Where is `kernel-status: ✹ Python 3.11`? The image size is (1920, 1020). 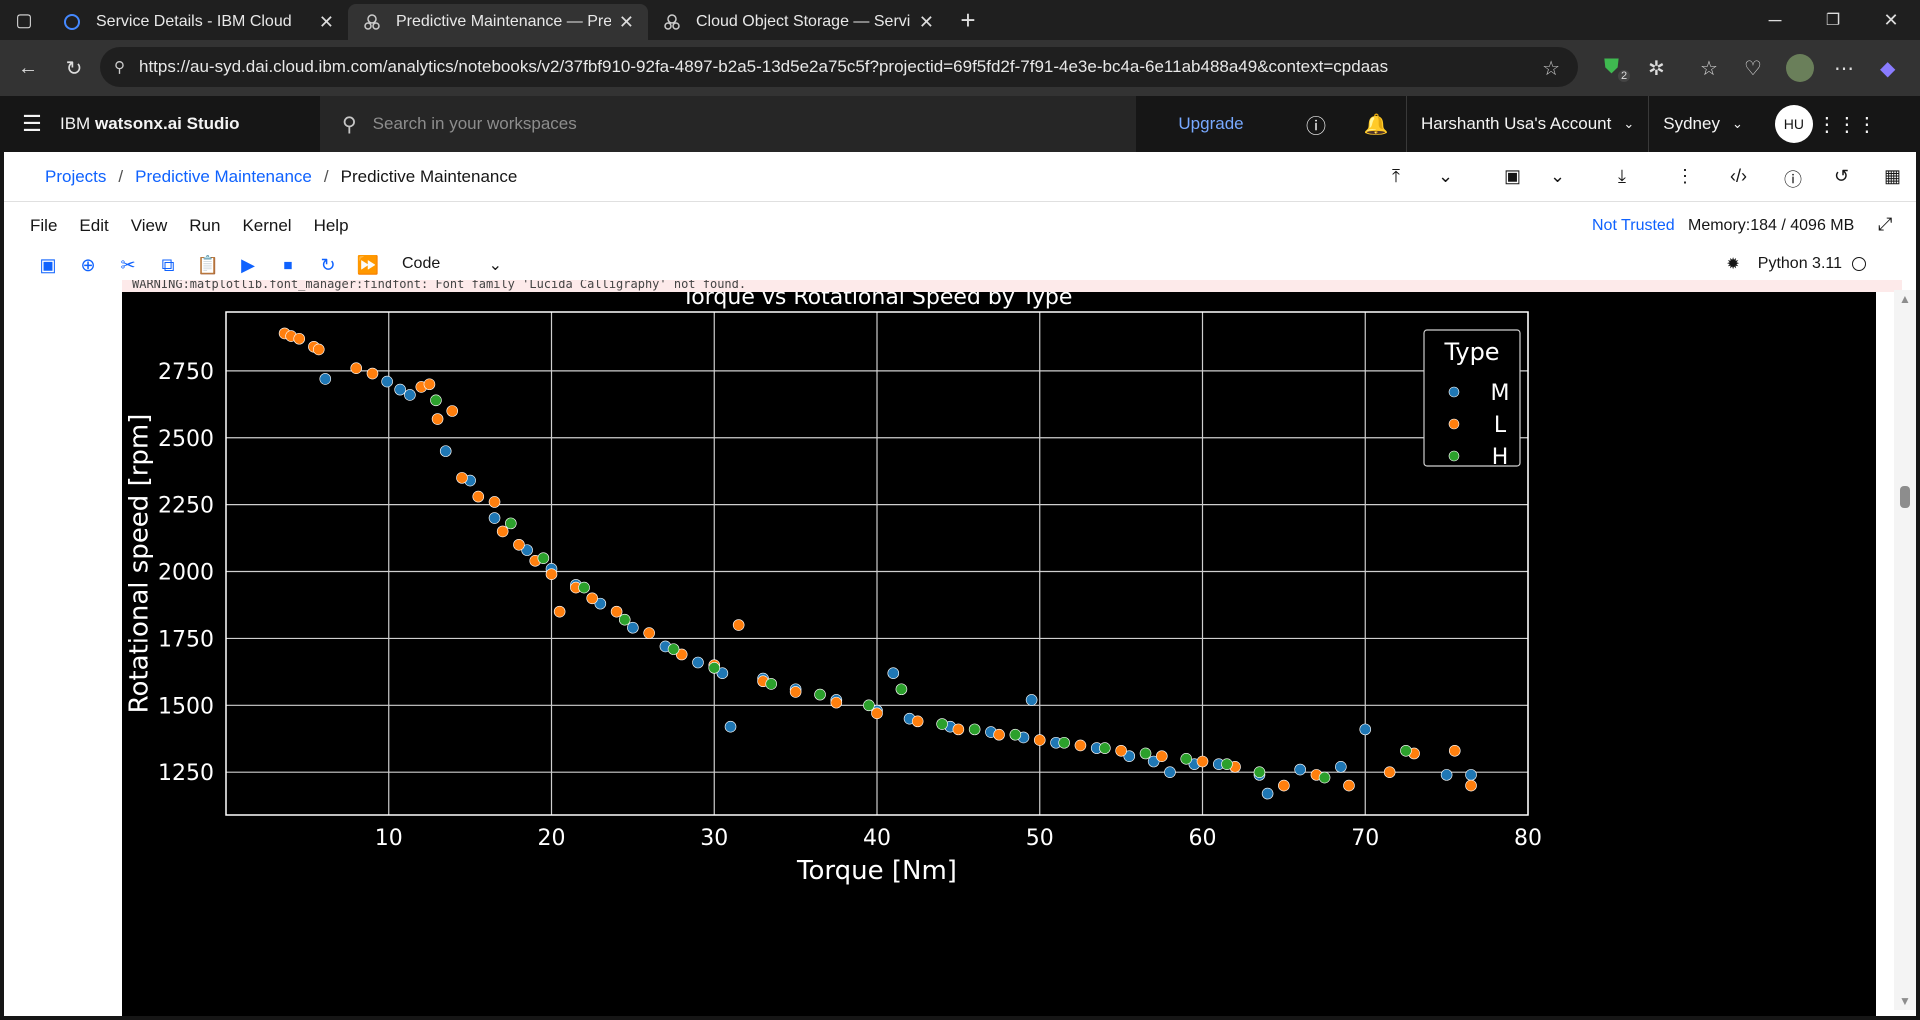 kernel-status: ✹ Python 3.11 is located at coordinates (1796, 264).